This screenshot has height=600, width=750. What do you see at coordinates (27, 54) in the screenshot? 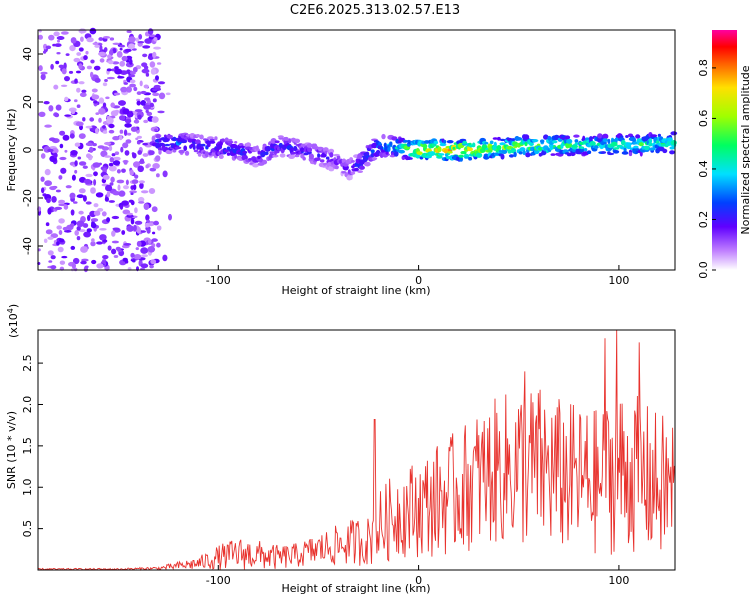
I see `spectrogram-y-tick-label: 40` at bounding box center [27, 54].